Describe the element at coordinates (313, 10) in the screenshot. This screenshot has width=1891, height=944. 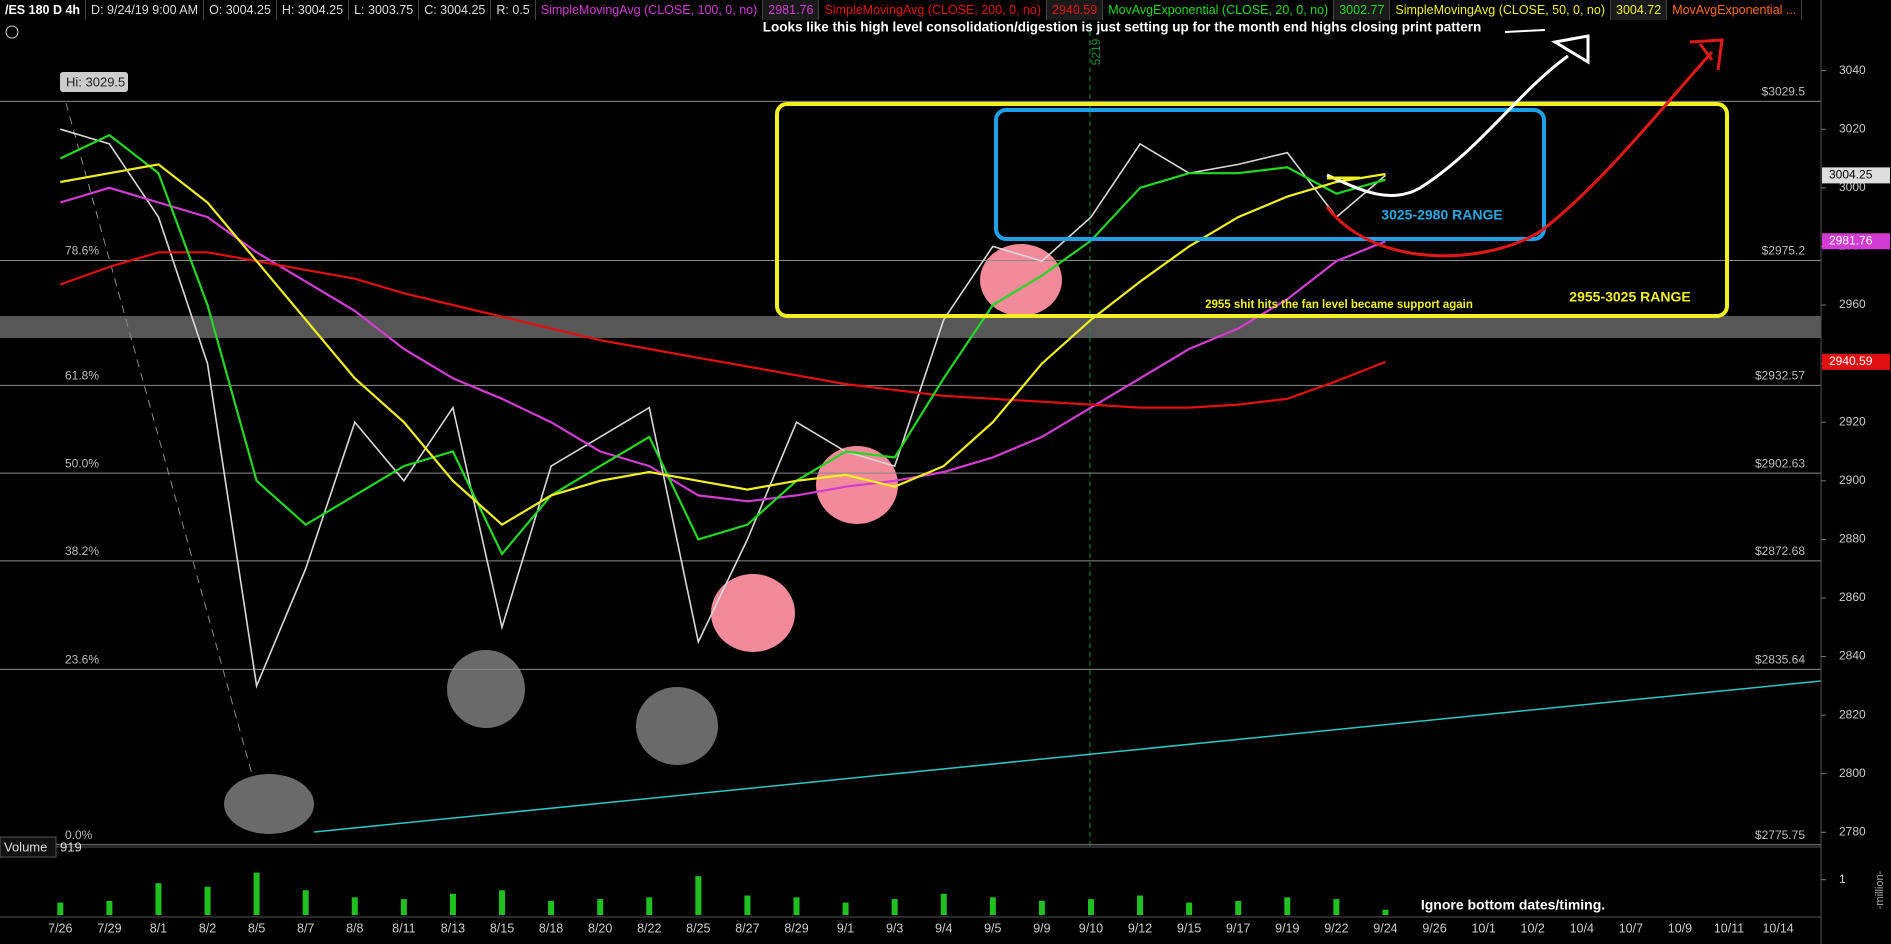
I see `header-item: H: 3004.25` at that location.